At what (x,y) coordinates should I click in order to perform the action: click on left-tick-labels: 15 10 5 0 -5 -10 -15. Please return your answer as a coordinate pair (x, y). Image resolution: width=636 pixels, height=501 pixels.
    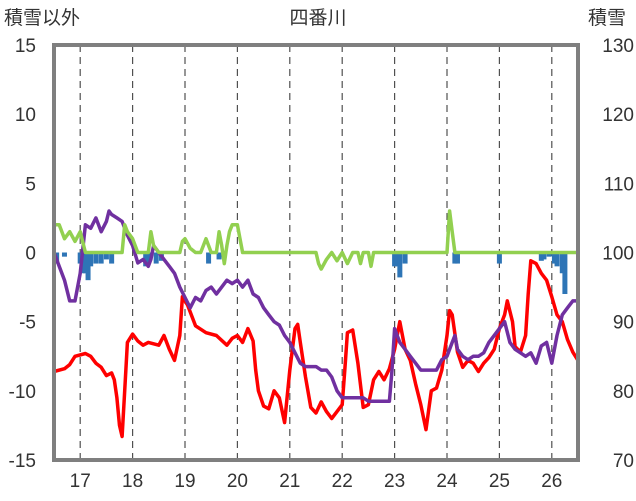
    Looking at the image, I should click on (22, 254).